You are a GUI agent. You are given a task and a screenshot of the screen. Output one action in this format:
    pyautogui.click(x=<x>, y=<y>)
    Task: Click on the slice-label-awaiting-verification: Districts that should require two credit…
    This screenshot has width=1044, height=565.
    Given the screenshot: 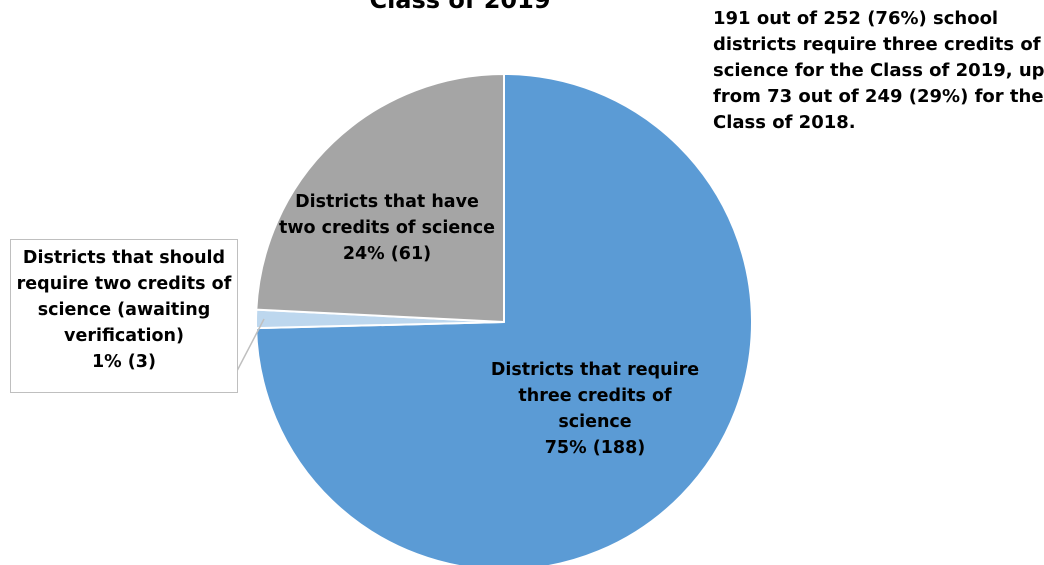 What is the action you would take?
    pyautogui.click(x=124, y=316)
    